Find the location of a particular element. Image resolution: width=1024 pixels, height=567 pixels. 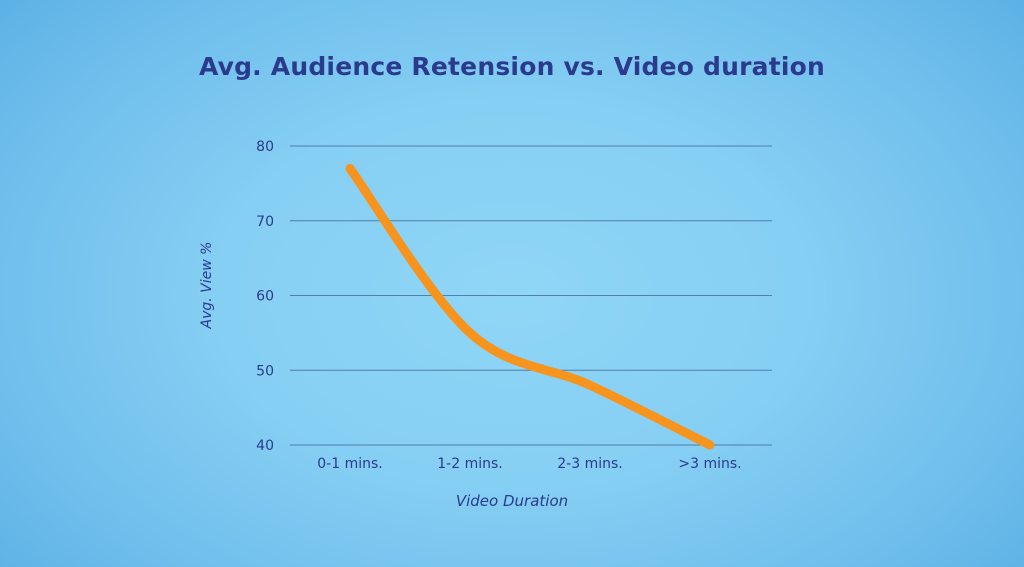

y-tick-labels: 80 70 60 50 40 is located at coordinates (265, 296).